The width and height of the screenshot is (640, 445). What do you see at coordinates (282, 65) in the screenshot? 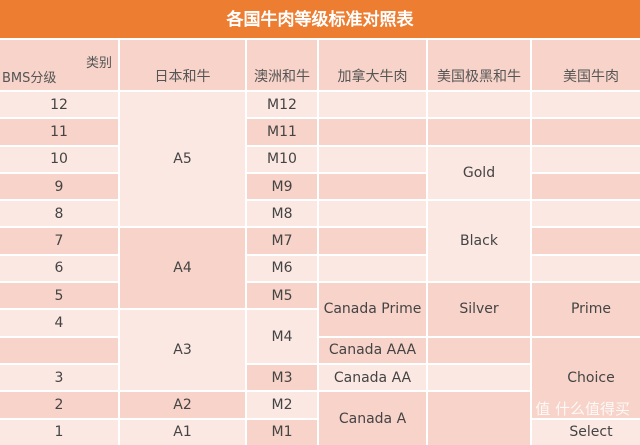
I see `header-australia: 澳洲和牛` at bounding box center [282, 65].